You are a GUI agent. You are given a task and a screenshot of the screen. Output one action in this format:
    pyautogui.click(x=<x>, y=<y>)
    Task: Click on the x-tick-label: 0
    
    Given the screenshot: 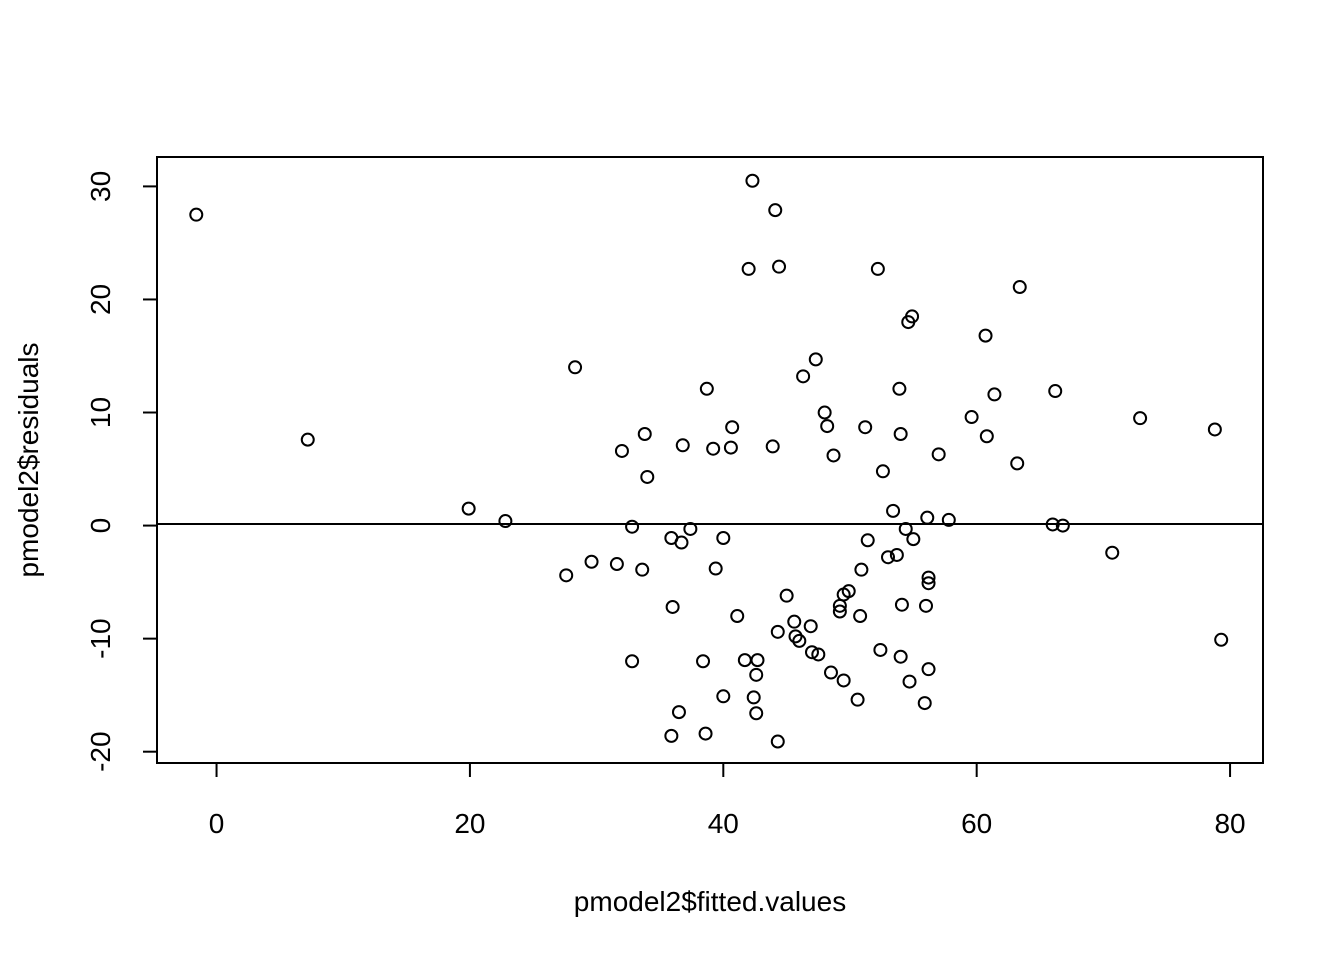 What is the action you would take?
    pyautogui.click(x=217, y=823)
    